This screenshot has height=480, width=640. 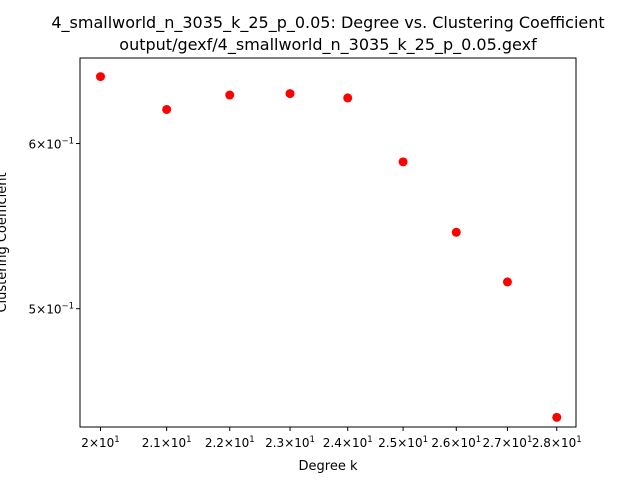 What do you see at coordinates (328, 466) in the screenshot?
I see `x-axis-label: Degree k` at bounding box center [328, 466].